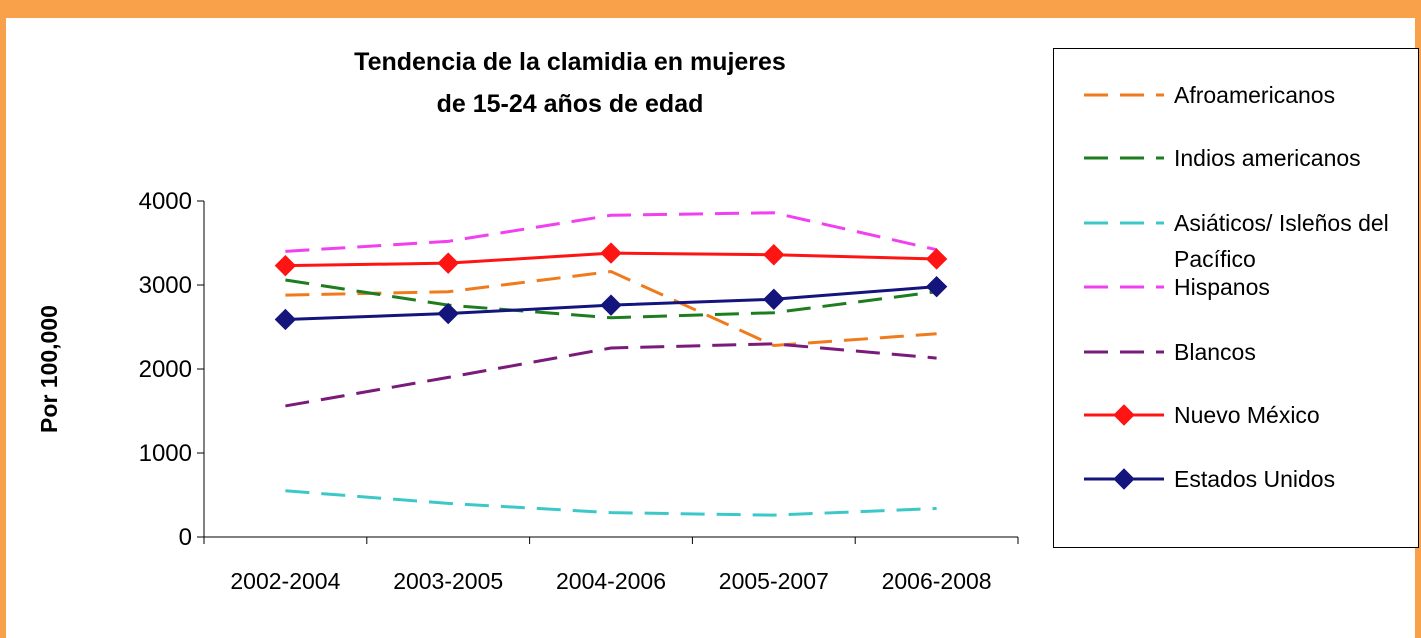 The width and height of the screenshot is (1421, 638). Describe the element at coordinates (1247, 415) in the screenshot. I see `legend-label: Nuevo México` at that location.